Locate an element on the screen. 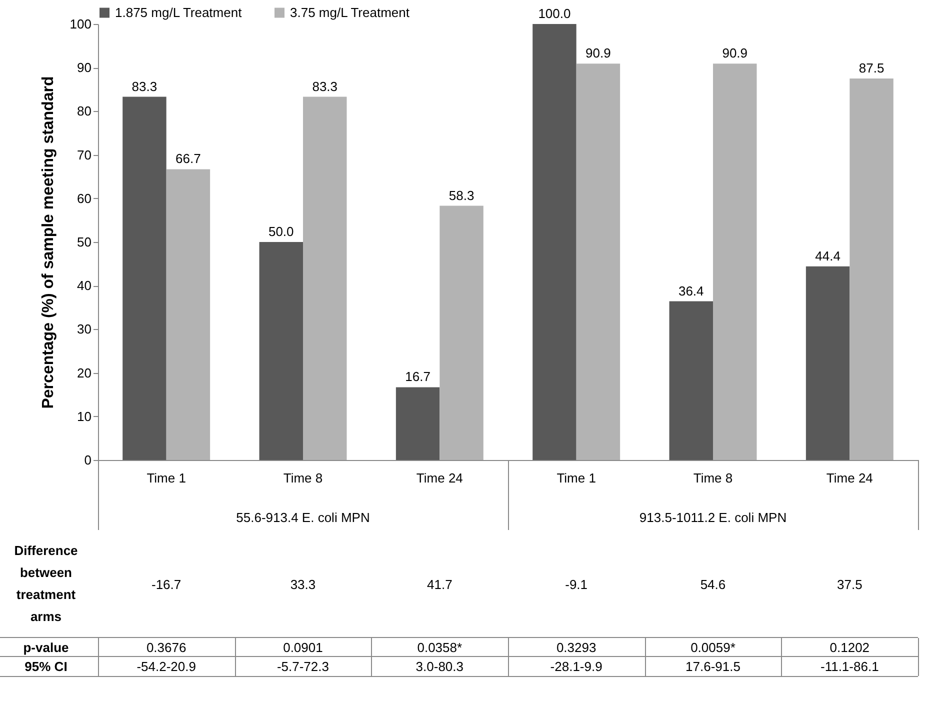  y-axis-title: Percentage (%) of sample meeting standard is located at coordinates (48, 242).